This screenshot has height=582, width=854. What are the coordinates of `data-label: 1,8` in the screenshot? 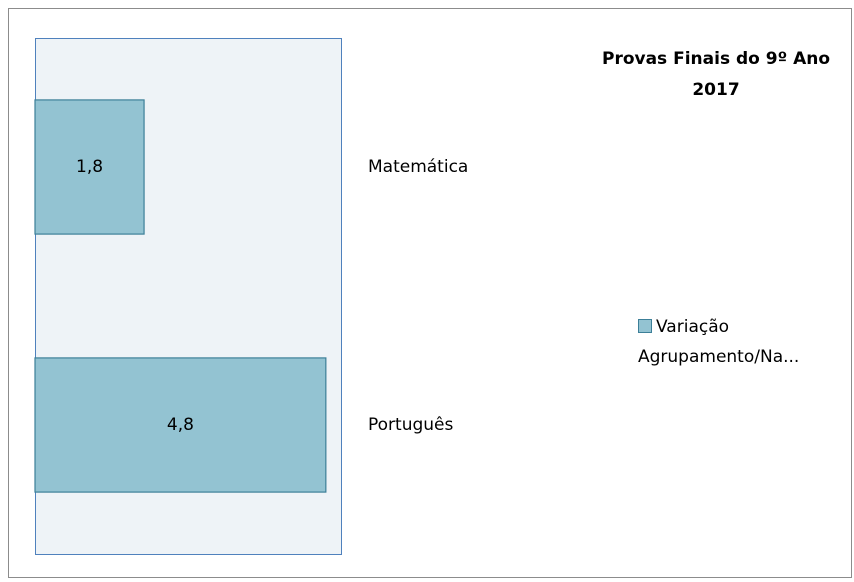 It's located at (89, 167).